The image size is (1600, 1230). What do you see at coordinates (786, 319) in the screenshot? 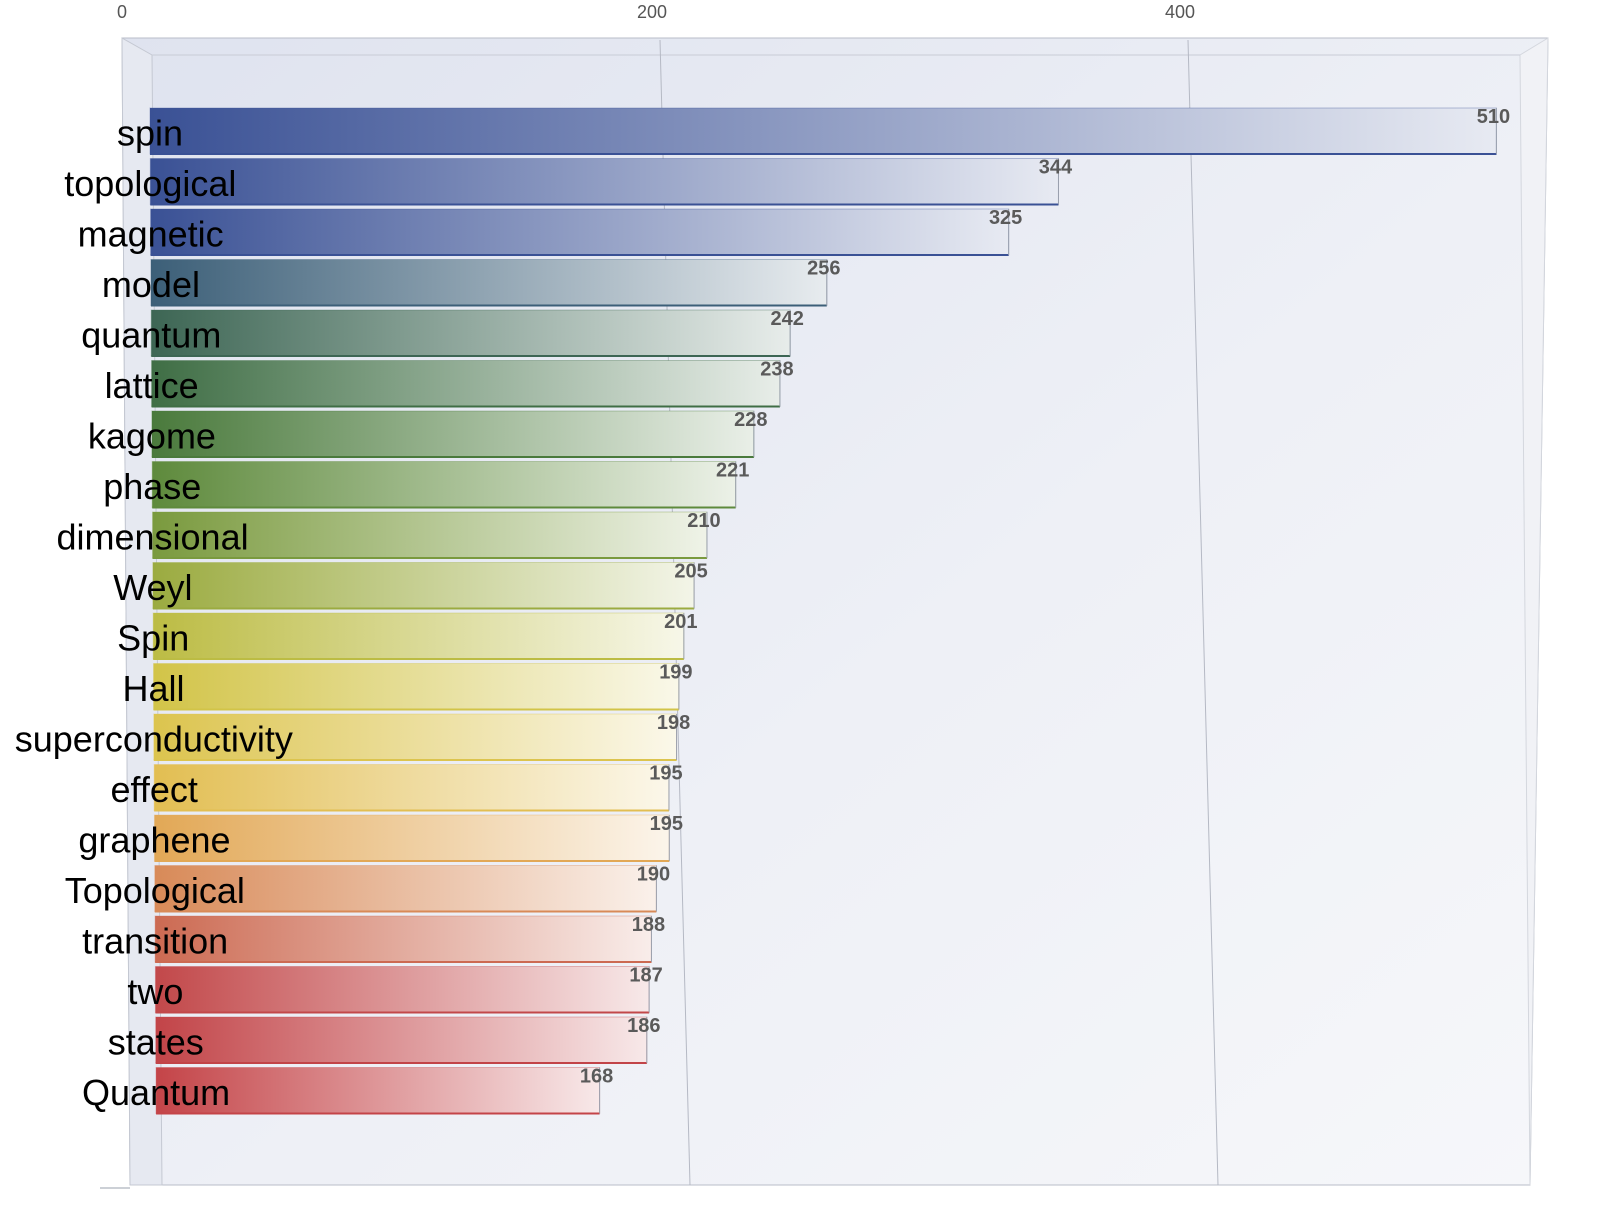
I see `value-label: 242` at bounding box center [786, 319].